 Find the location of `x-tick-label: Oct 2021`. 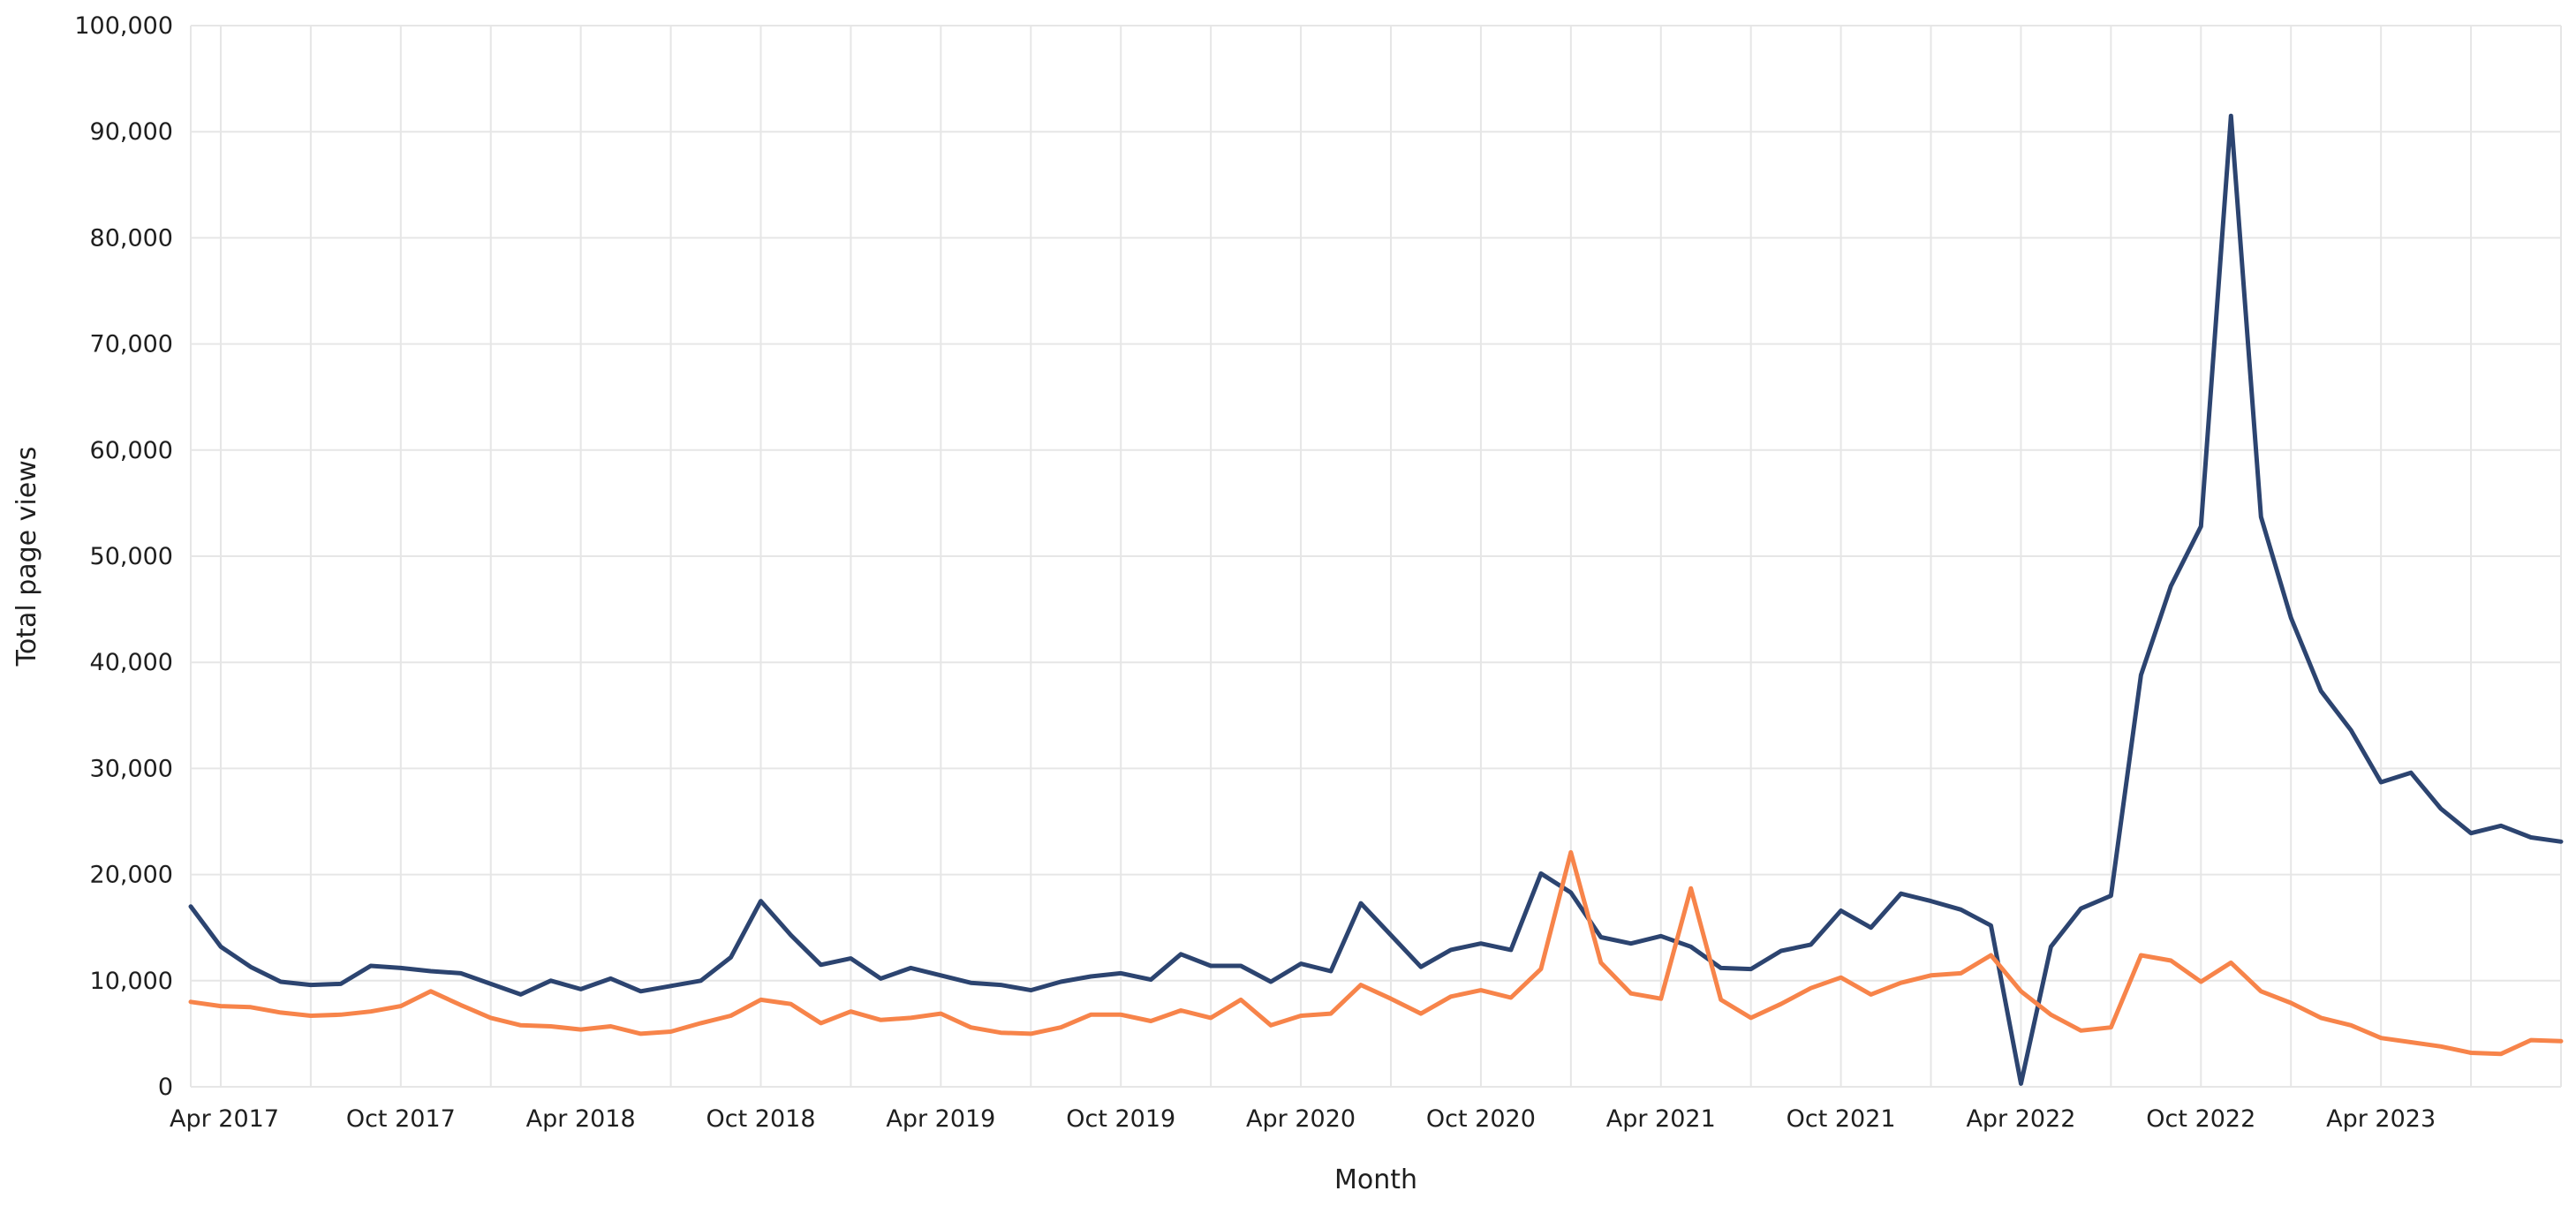

x-tick-label: Oct 2021 is located at coordinates (1841, 1119).